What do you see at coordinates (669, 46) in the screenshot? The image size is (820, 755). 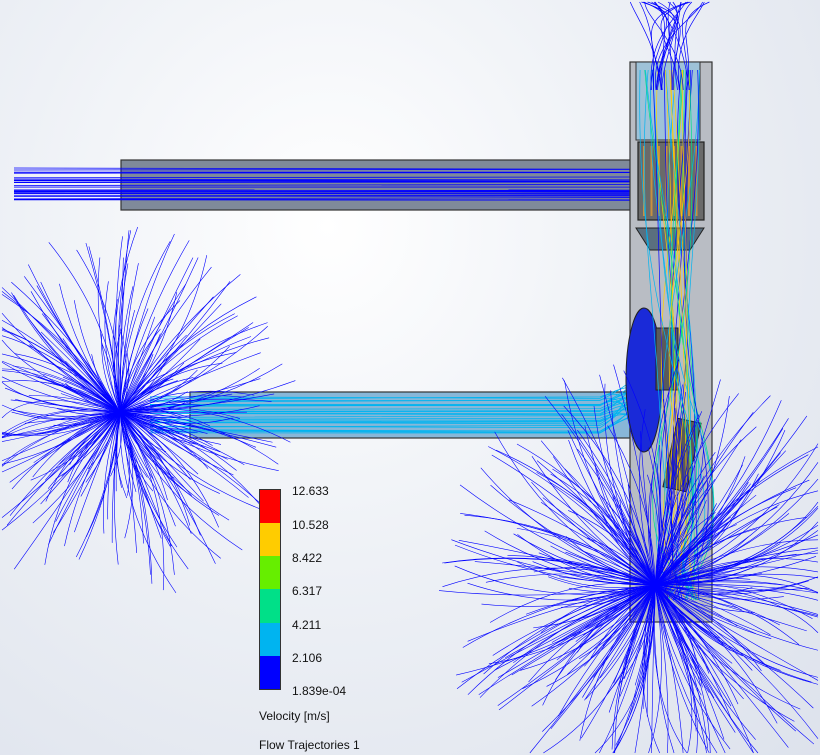 I see `top-outlet-streamlines` at bounding box center [669, 46].